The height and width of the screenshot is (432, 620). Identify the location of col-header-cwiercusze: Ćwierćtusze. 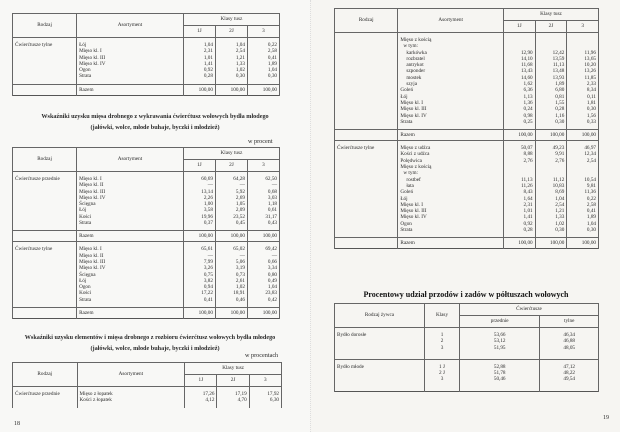
(529, 309).